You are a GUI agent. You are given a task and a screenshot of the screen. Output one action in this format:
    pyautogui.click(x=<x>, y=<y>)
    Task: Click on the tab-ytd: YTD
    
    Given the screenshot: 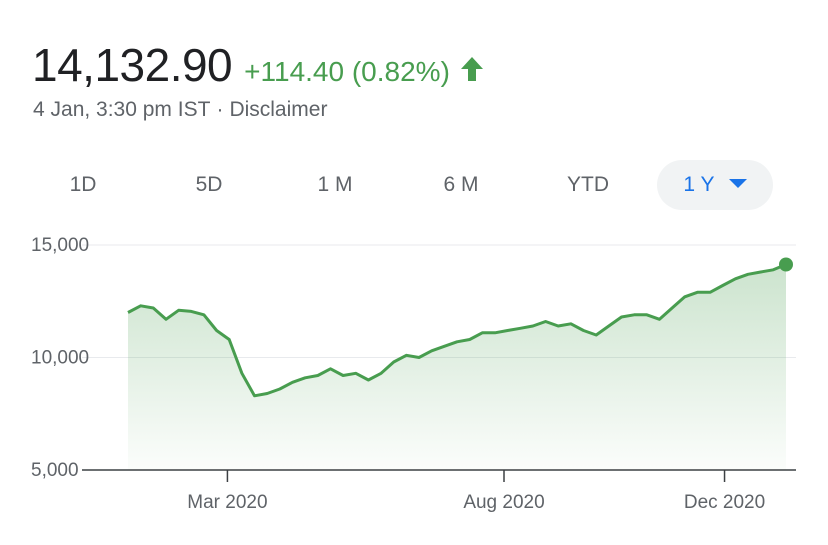 What is the action you would take?
    pyautogui.click(x=588, y=185)
    